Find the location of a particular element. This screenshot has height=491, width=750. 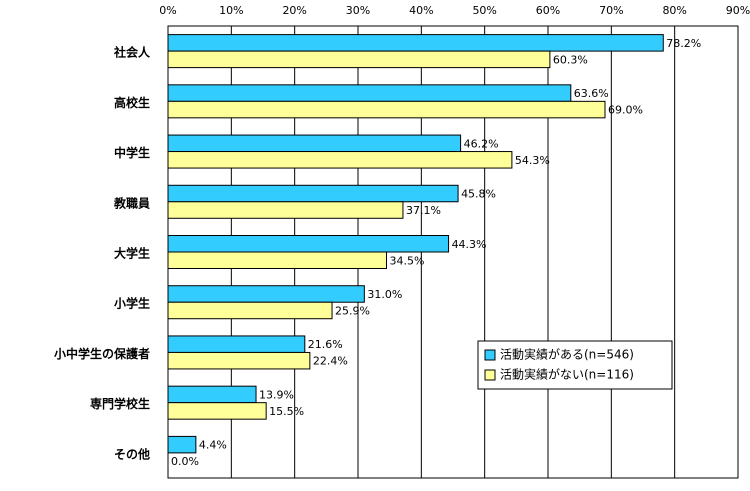

category-label: 高校生 is located at coordinates (132, 102).